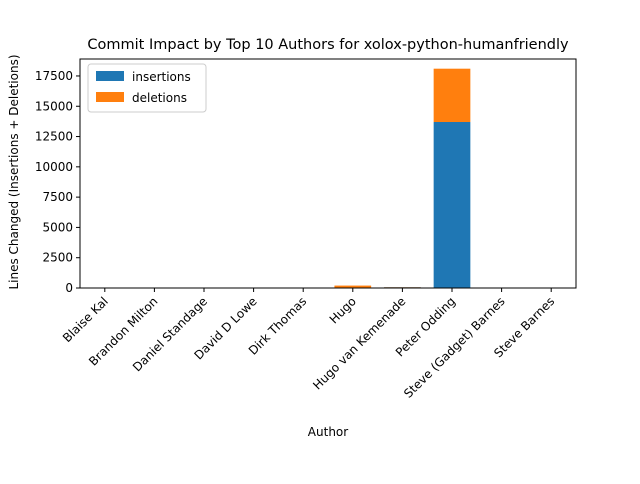 The image size is (640, 484). Describe the element at coordinates (54, 167) in the screenshot. I see `y-tick-label: 10000` at that location.